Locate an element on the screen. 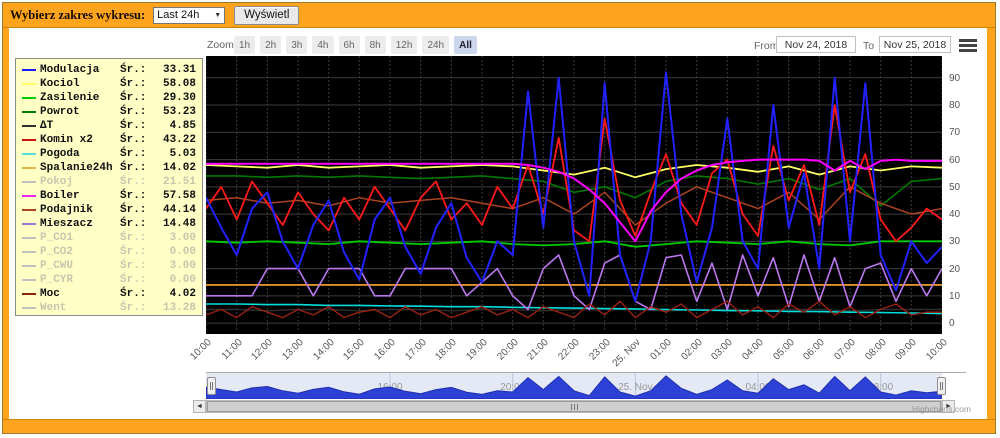  series-name: P_CWU is located at coordinates (57, 266).